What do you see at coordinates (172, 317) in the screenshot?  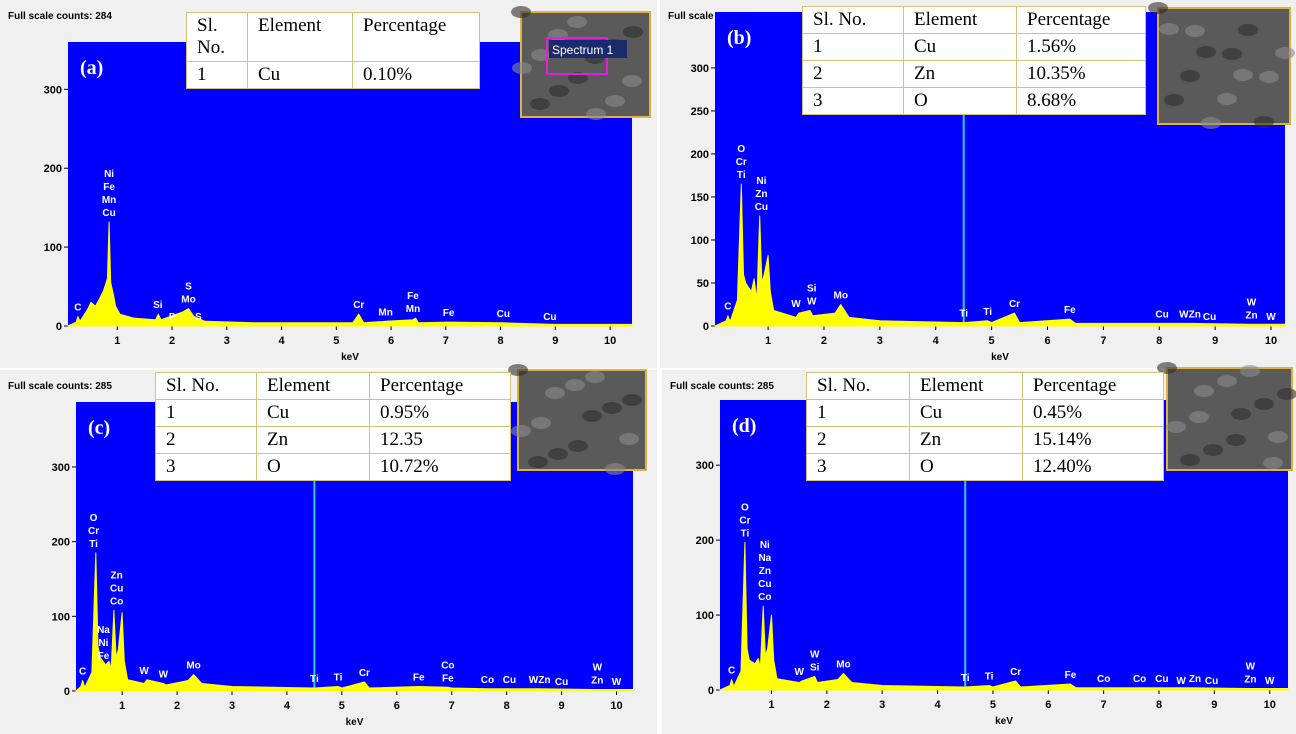 I see `peak-label: P` at bounding box center [172, 317].